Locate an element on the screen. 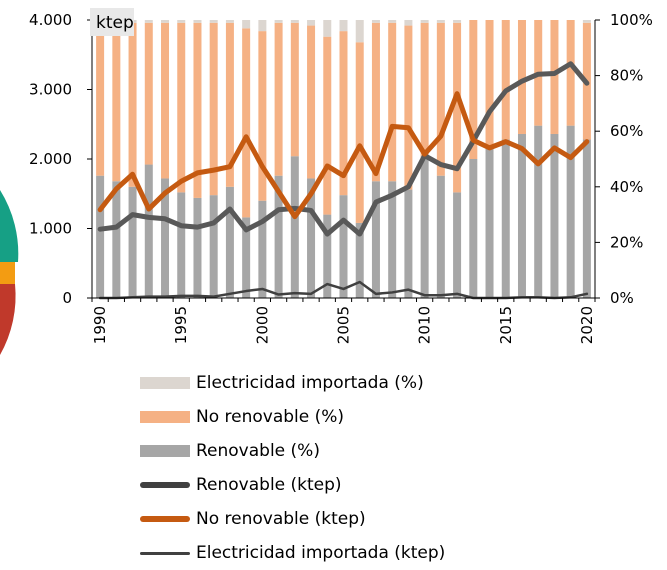  bar-no-renovable-pct-1995 is located at coordinates (181, 107).